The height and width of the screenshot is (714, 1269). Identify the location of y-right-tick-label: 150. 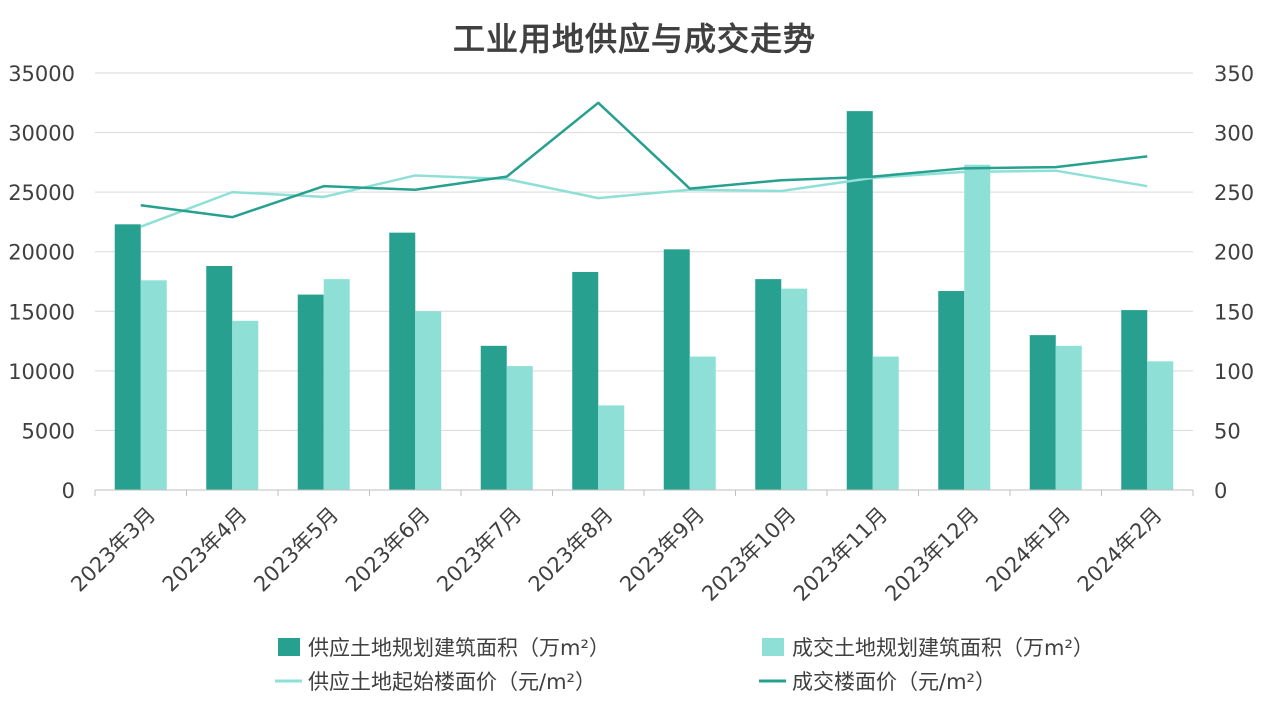
(1234, 312).